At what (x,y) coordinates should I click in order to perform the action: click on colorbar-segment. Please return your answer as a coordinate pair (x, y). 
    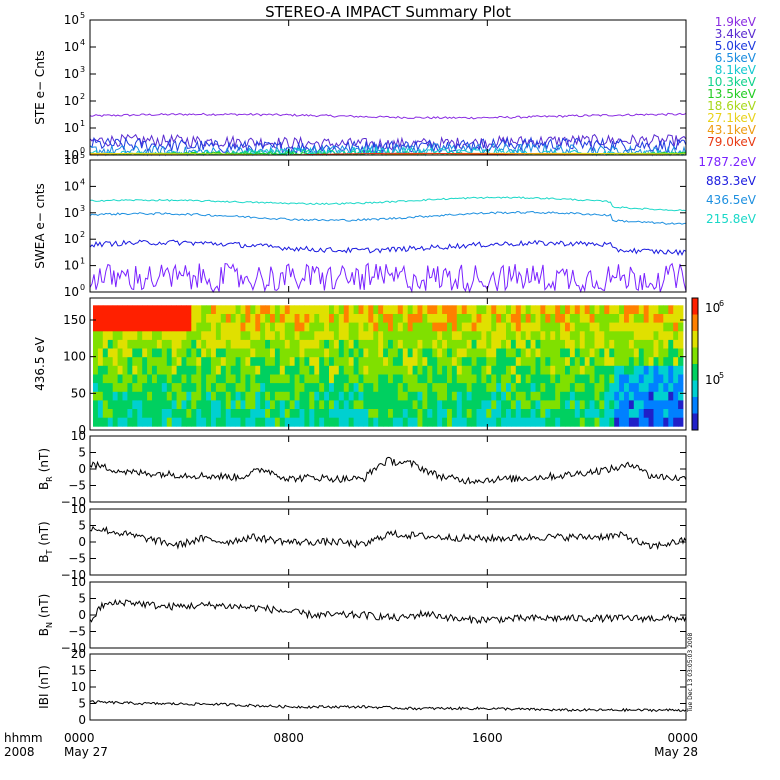
    Looking at the image, I should click on (695, 356).